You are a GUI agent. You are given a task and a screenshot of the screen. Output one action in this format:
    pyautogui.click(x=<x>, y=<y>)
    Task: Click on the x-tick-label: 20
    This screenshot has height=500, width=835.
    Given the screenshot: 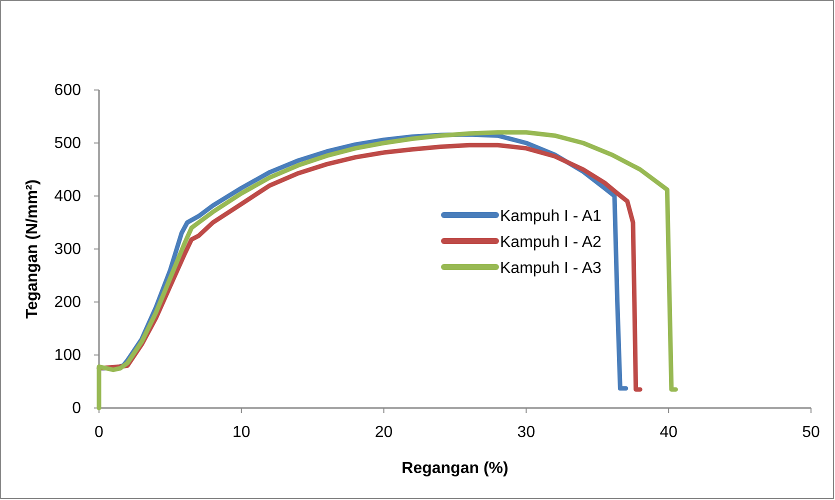 What is the action you would take?
    pyautogui.click(x=383, y=432)
    